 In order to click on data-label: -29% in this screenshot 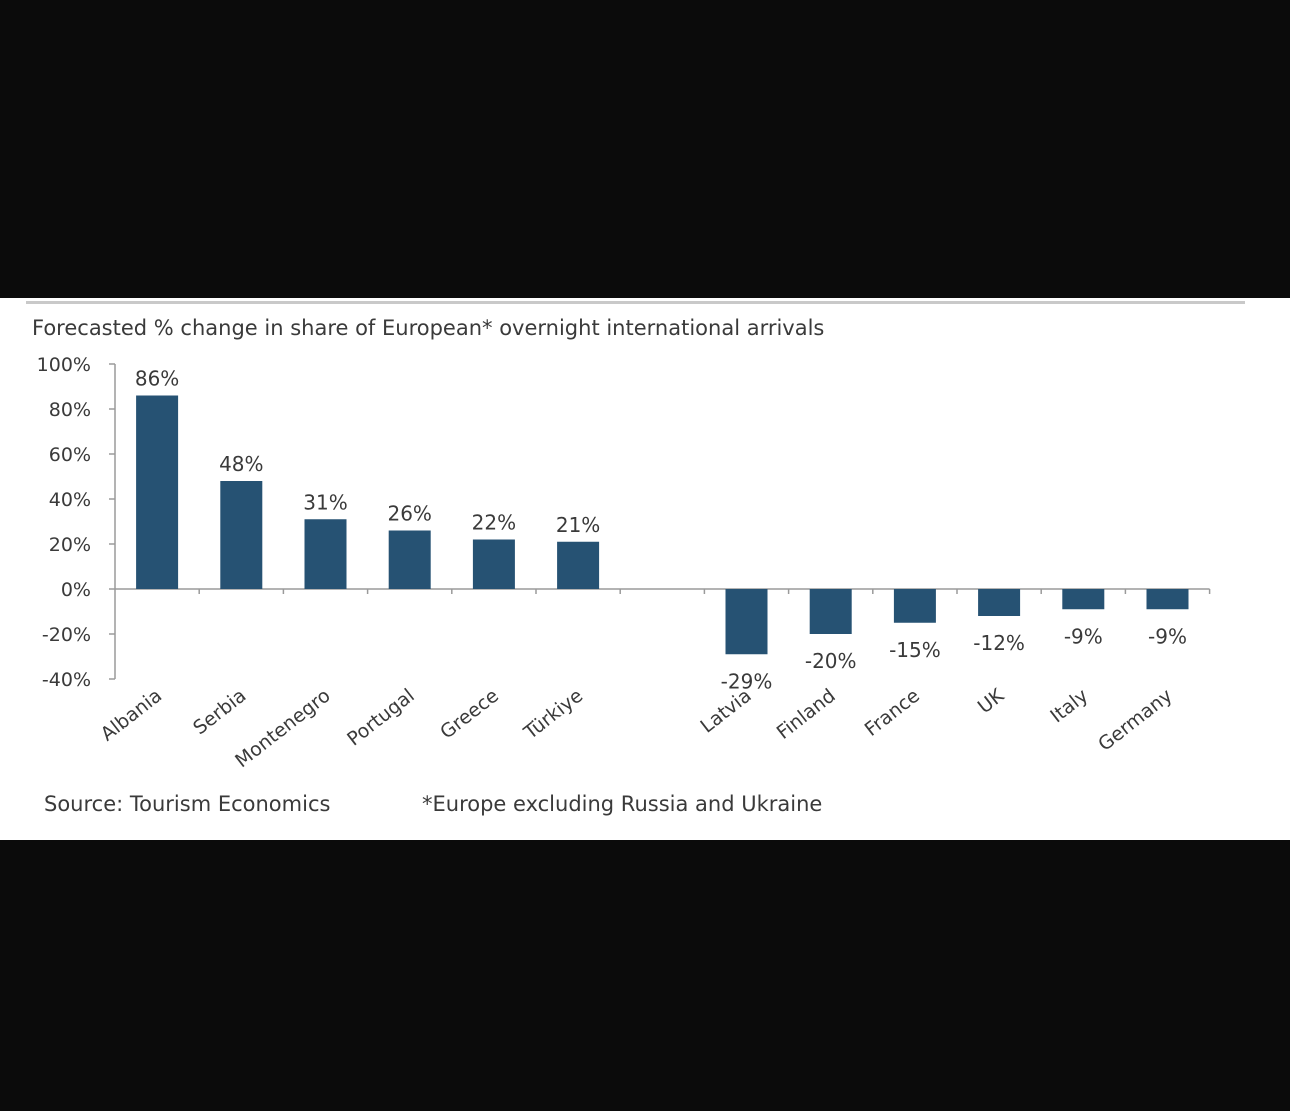, I will do `click(747, 681)`.